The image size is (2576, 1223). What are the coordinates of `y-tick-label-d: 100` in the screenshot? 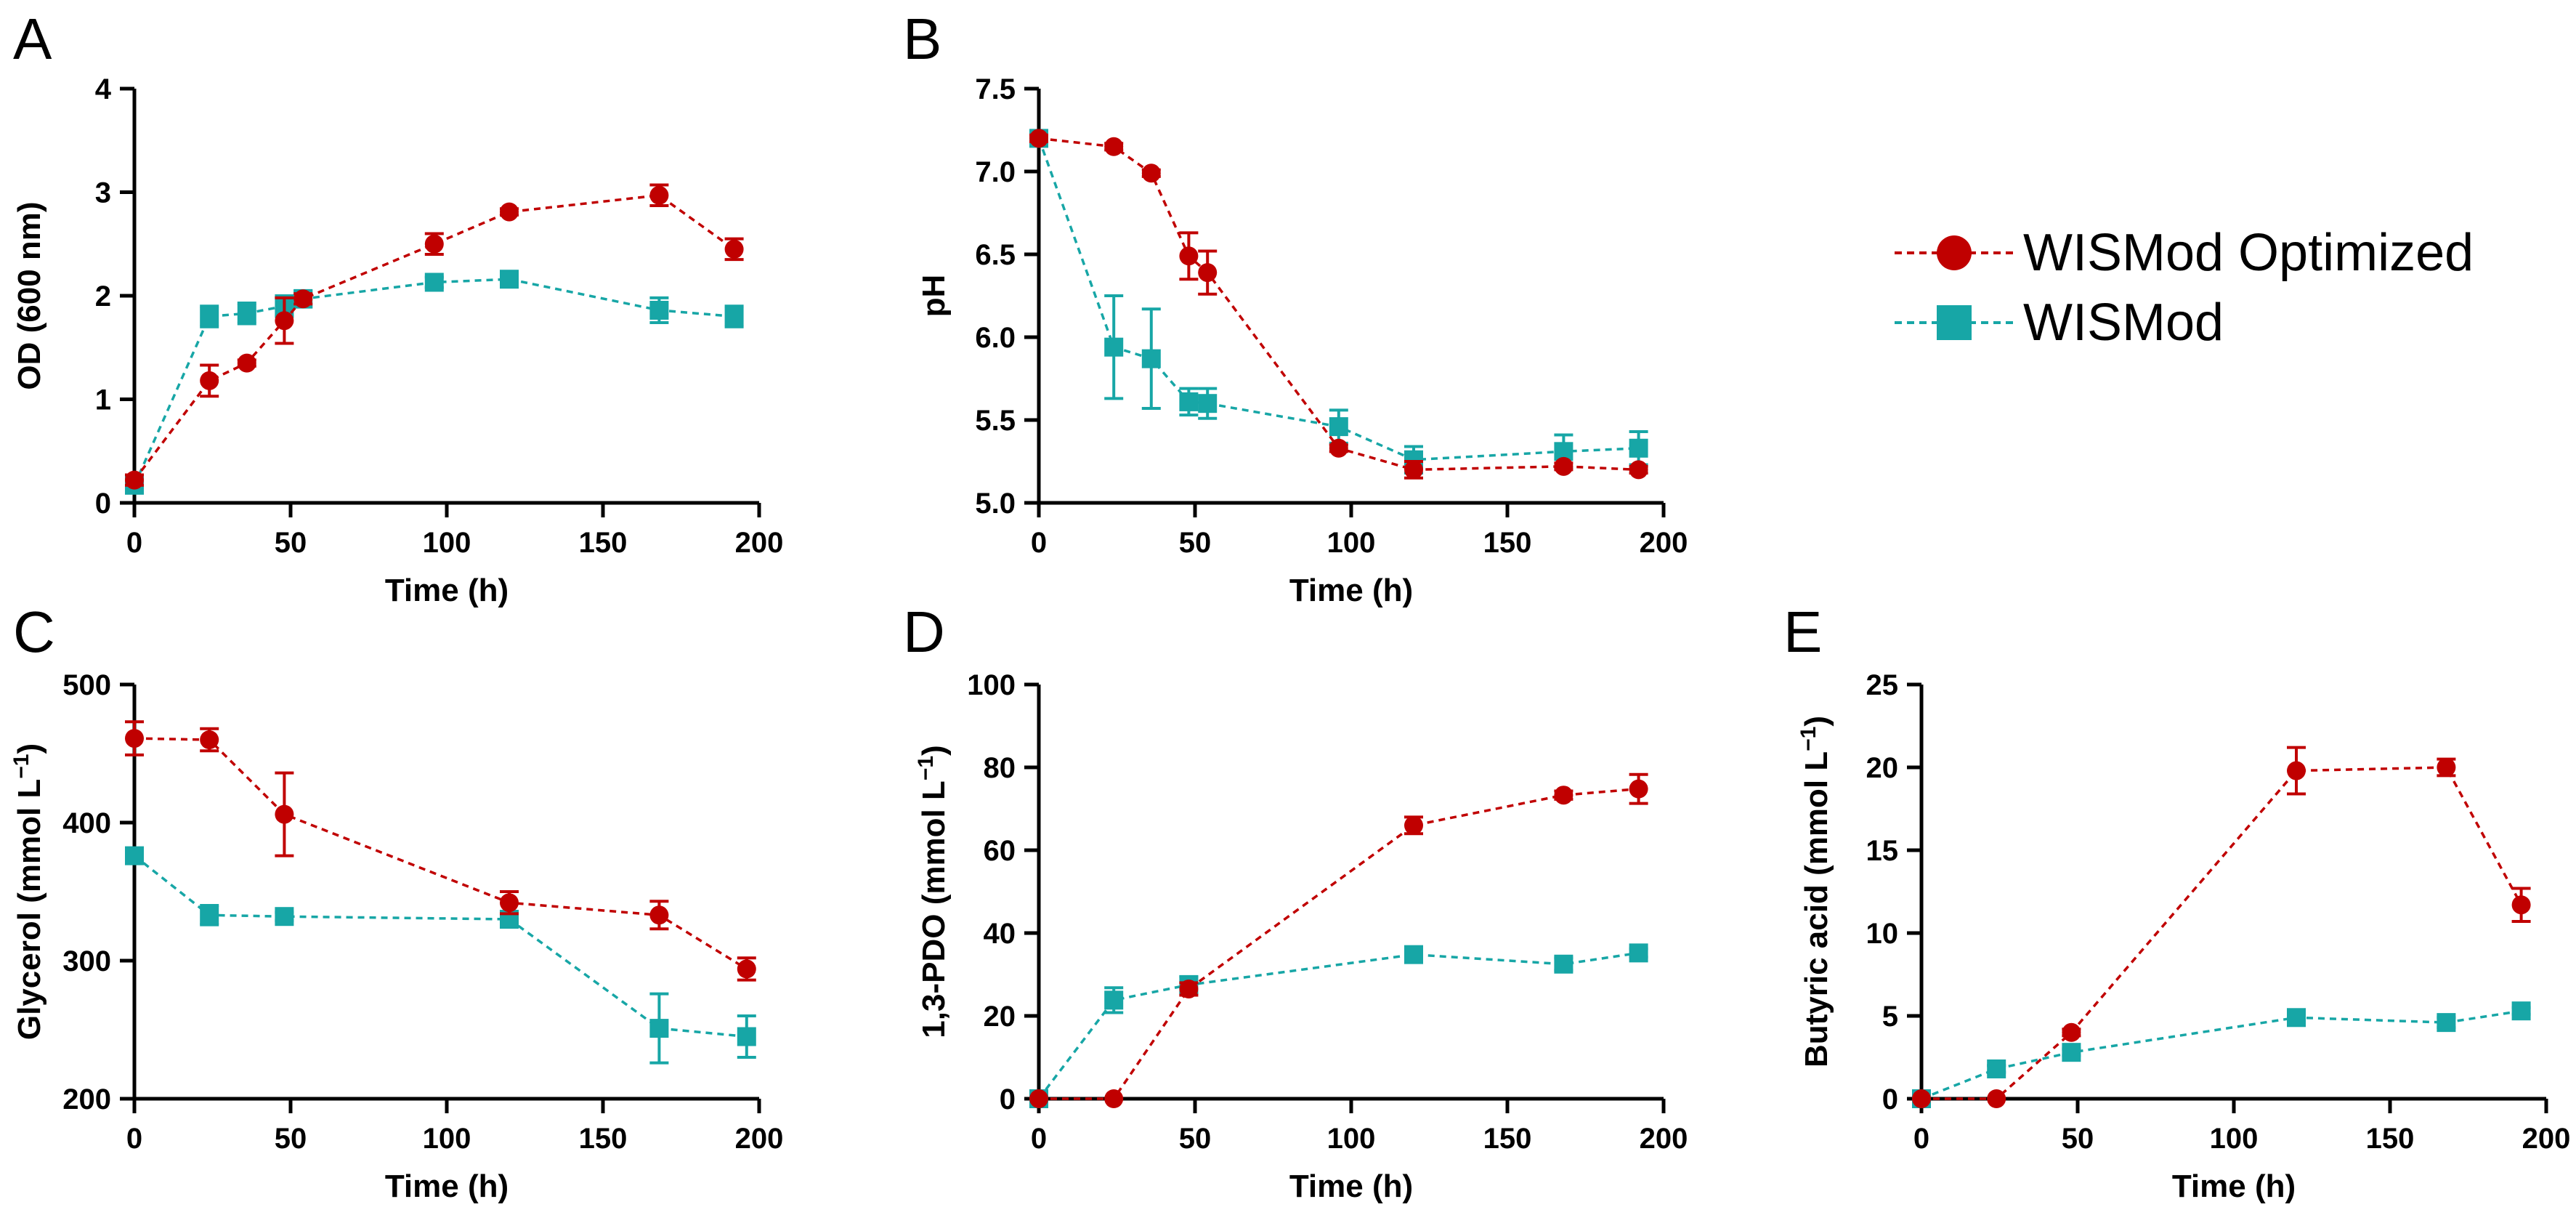 It's located at (991, 685).